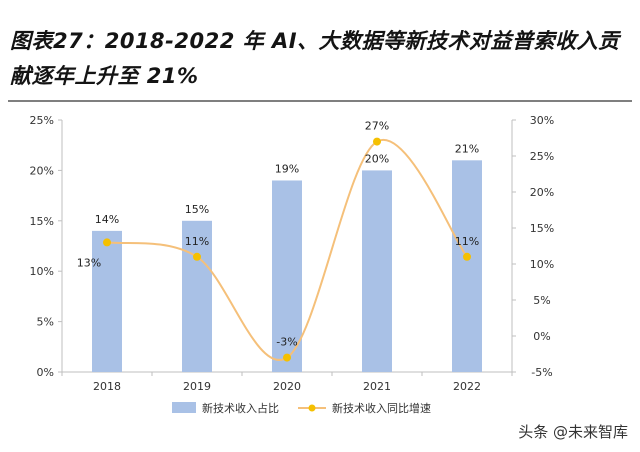  Describe the element at coordinates (573, 432) in the screenshot. I see `watermark: 头条 @未来智库` at that location.